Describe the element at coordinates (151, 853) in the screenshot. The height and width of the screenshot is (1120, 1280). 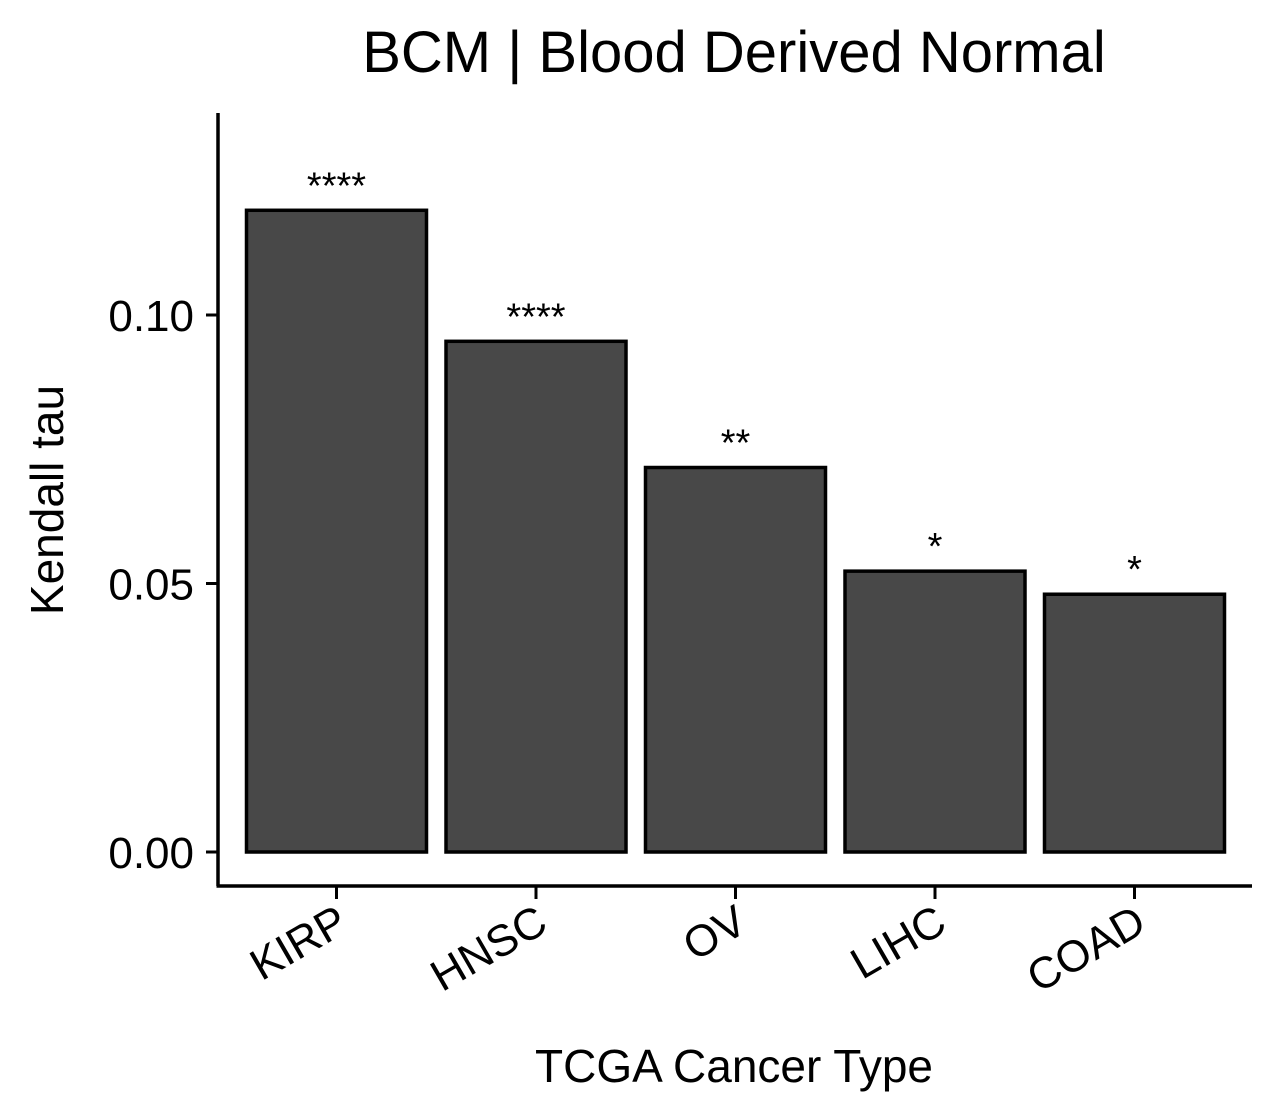
I see `y-tick-label: 0.00` at that location.